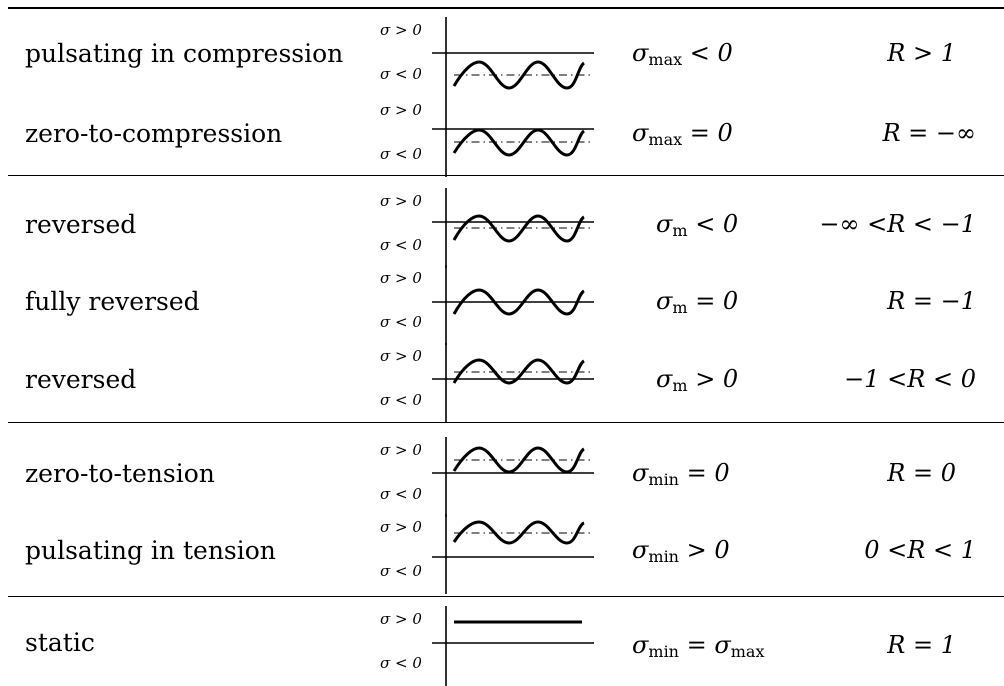  Describe the element at coordinates (506, 8) in the screenshot. I see `top-rule` at that location.